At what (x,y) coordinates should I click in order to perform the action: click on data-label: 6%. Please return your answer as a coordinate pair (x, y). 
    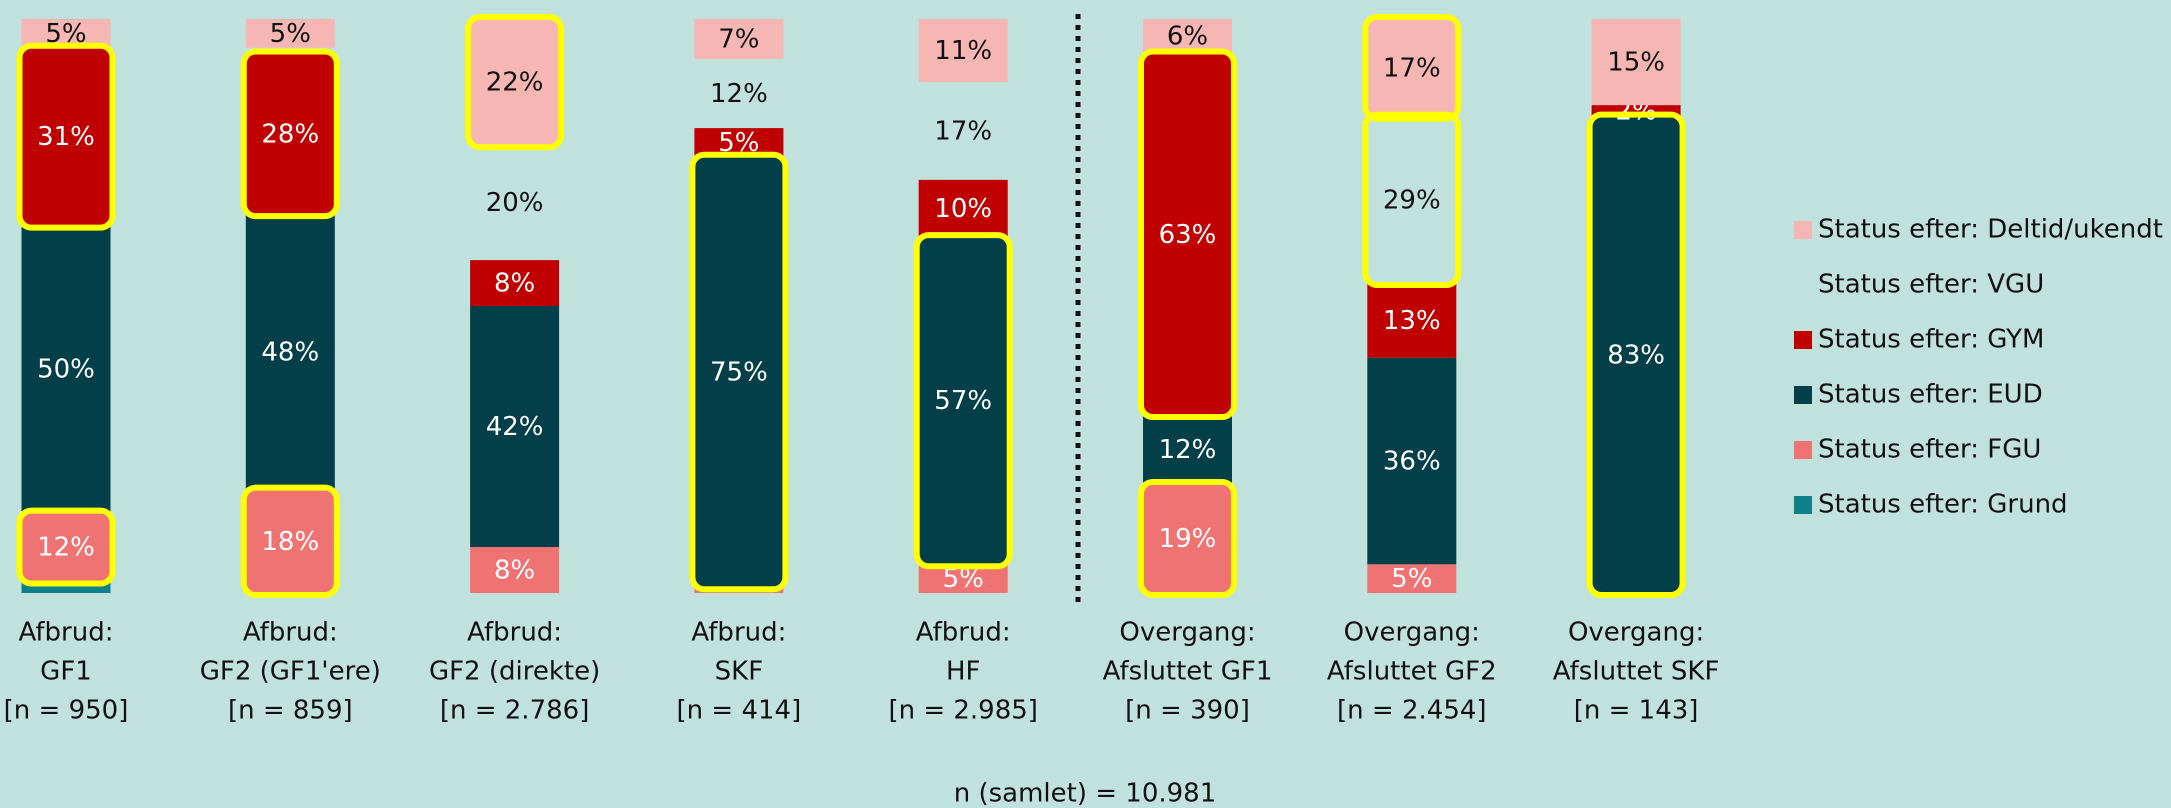
    Looking at the image, I should click on (1187, 37).